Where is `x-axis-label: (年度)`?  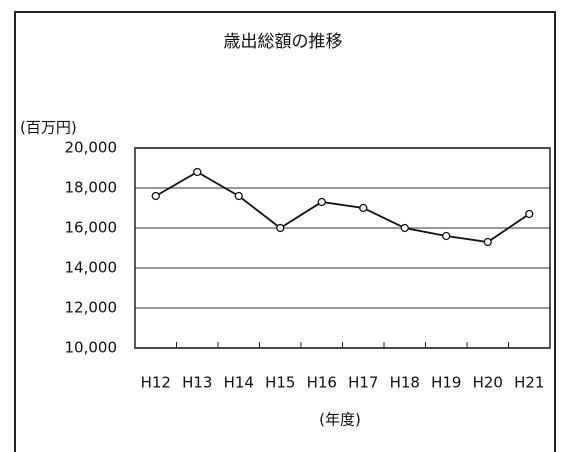
x-axis-label: (年度) is located at coordinates (340, 420).